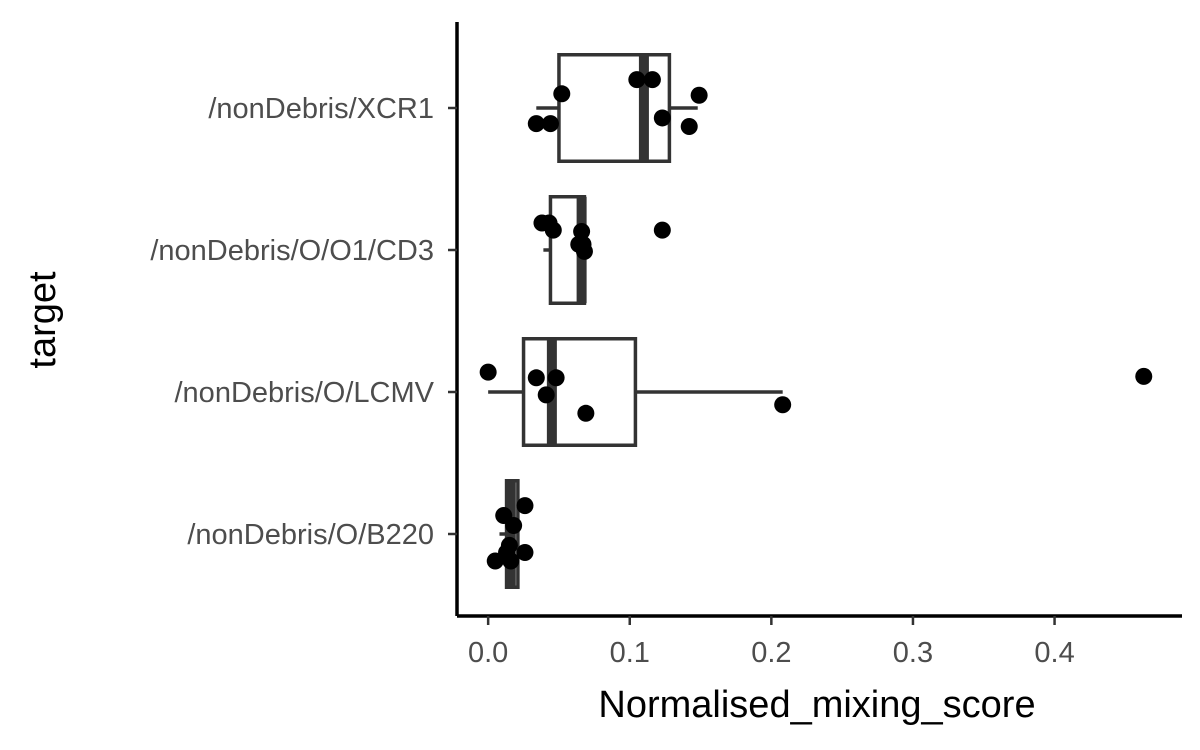  What do you see at coordinates (630, 653) in the screenshot?
I see `x-tick-label: 0.1` at bounding box center [630, 653].